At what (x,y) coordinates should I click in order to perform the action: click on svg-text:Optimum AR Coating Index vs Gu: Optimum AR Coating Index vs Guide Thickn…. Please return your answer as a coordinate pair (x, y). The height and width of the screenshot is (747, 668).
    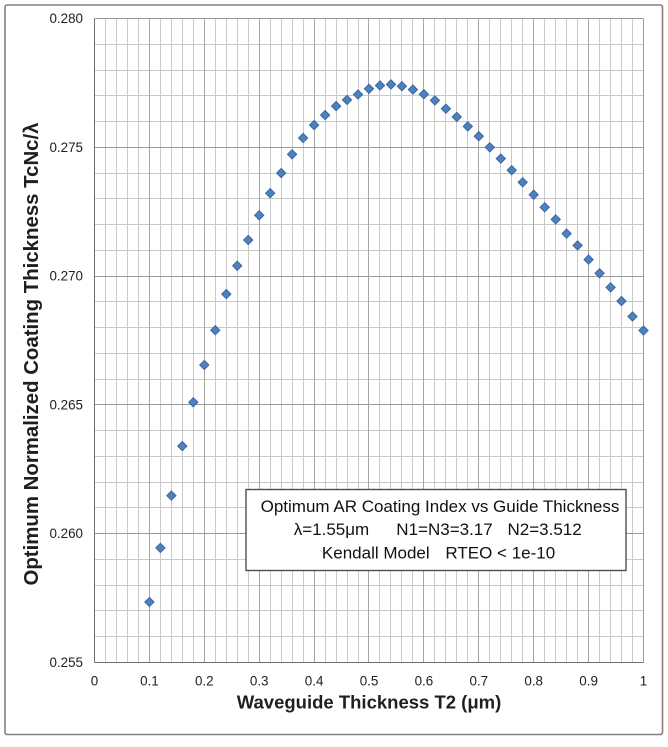
    Looking at the image, I should click on (440, 506).